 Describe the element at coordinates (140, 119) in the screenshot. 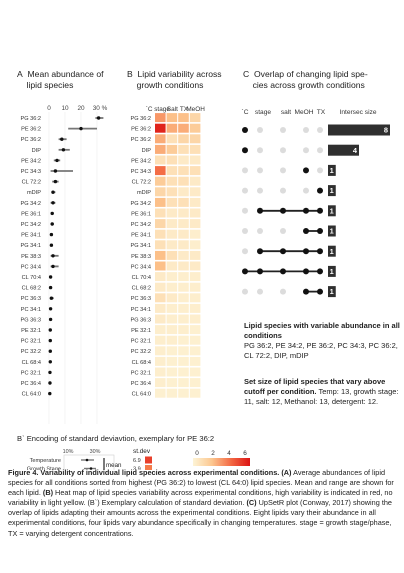

I see `panel-b-row-label: PG 36:2` at that location.